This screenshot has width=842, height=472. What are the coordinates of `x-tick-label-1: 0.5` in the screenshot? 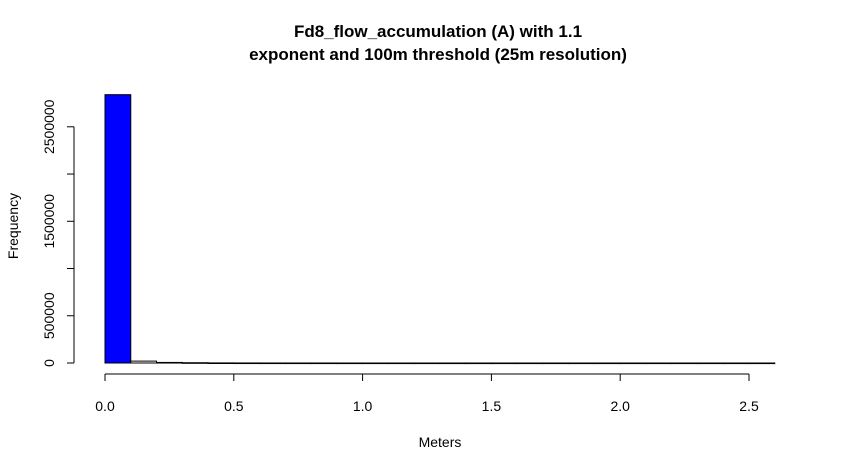 It's located at (234, 406).